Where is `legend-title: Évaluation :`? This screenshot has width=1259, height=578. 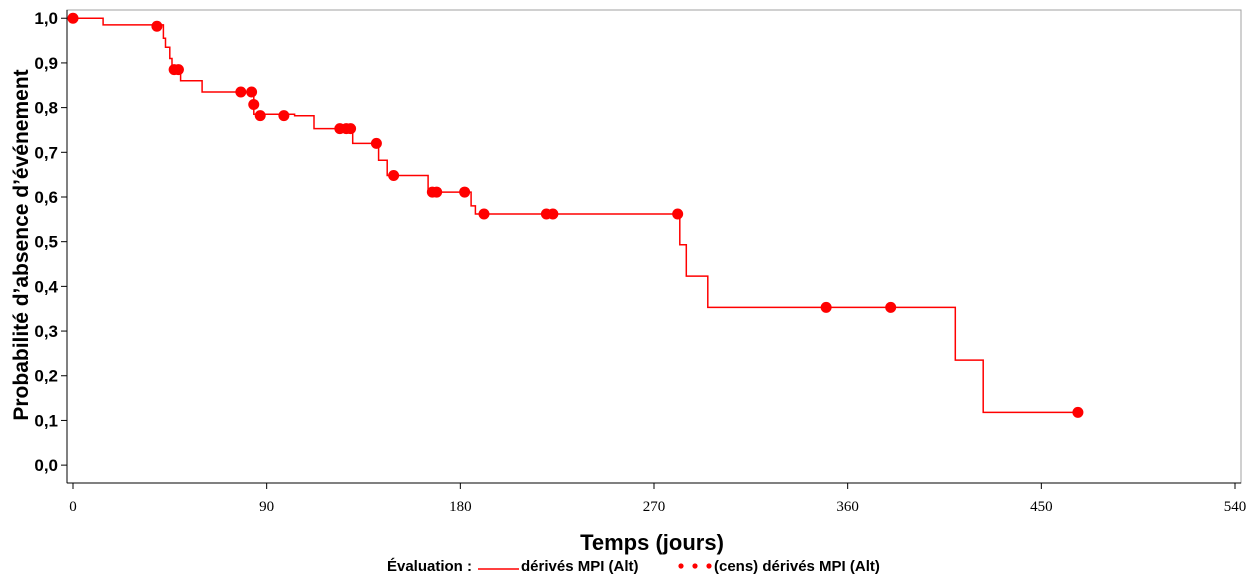
legend-title: Évaluation : is located at coordinates (429, 566).